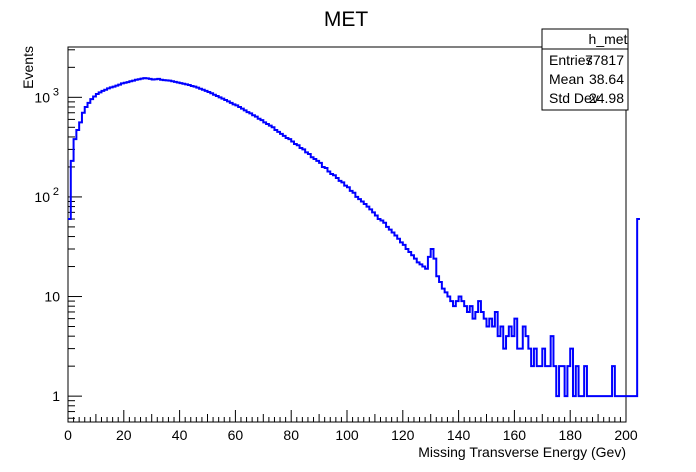 Image resolution: width=696 pixels, height=472 pixels. Describe the element at coordinates (236, 435) in the screenshot. I see `x-tick-label: 60` at that location.